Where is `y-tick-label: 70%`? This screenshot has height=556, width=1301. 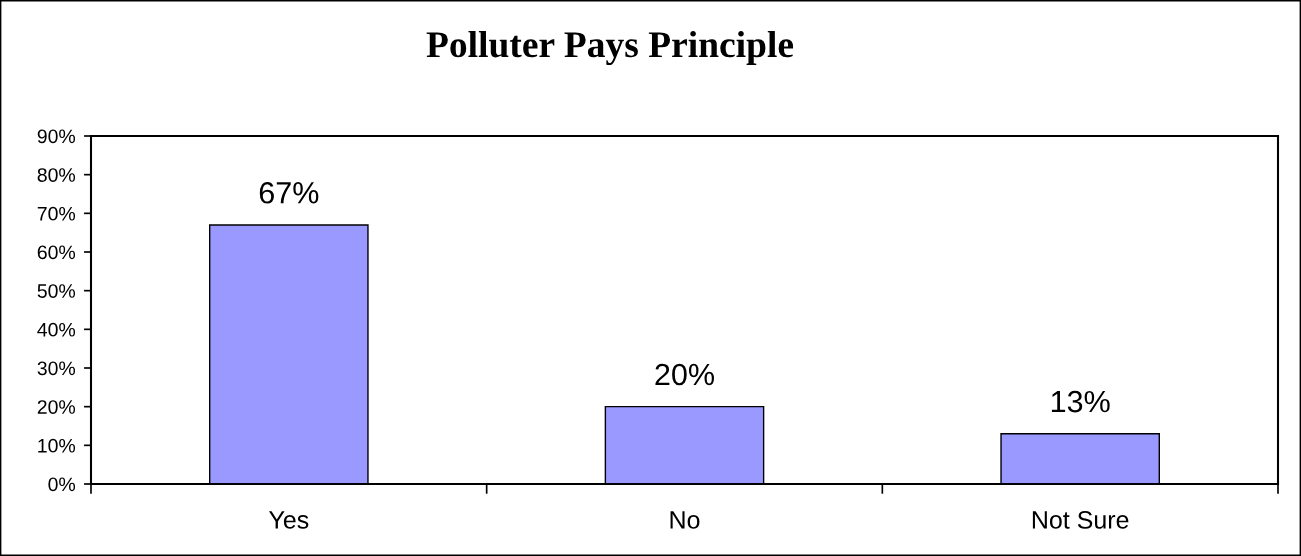 y-tick-label: 70% is located at coordinates (56, 213).